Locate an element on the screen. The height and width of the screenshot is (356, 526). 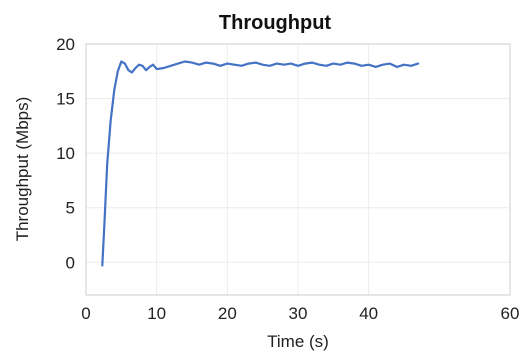
x-axis: 0 10 20 30 40 60 is located at coordinates (300, 313).